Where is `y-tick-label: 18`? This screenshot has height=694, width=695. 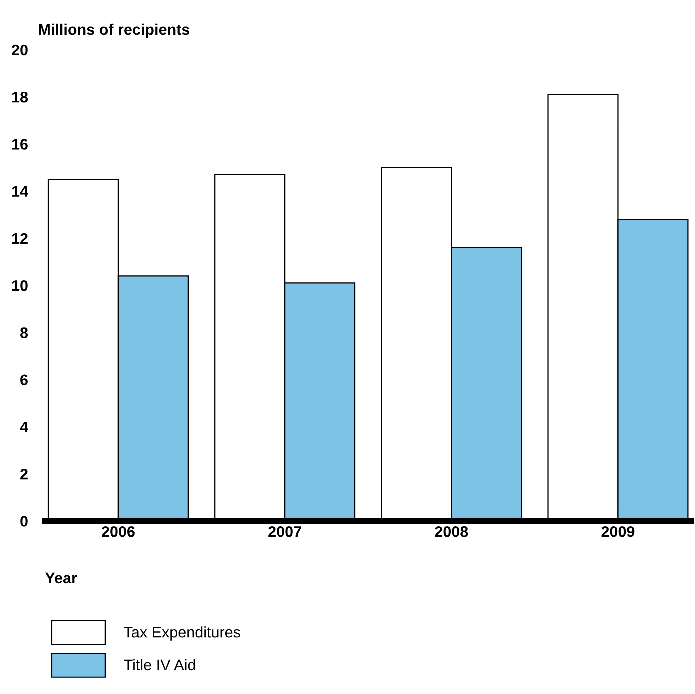 y-tick-label: 18 is located at coordinates (20, 97).